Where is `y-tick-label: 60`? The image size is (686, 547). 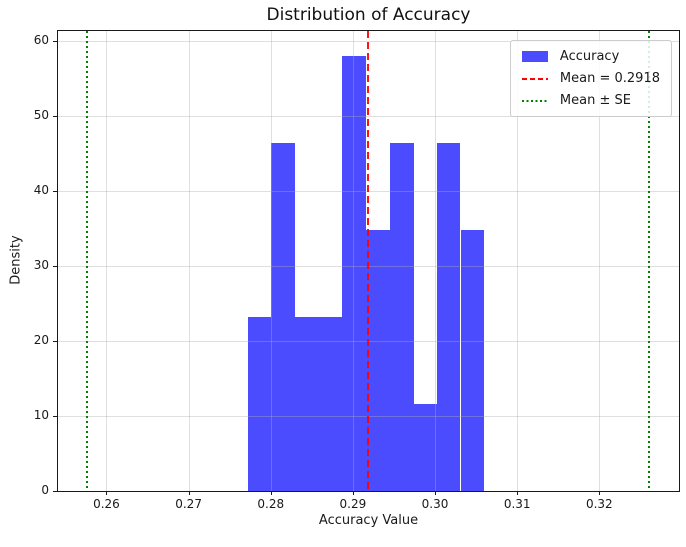
y-tick-label: 60 is located at coordinates (41, 40).